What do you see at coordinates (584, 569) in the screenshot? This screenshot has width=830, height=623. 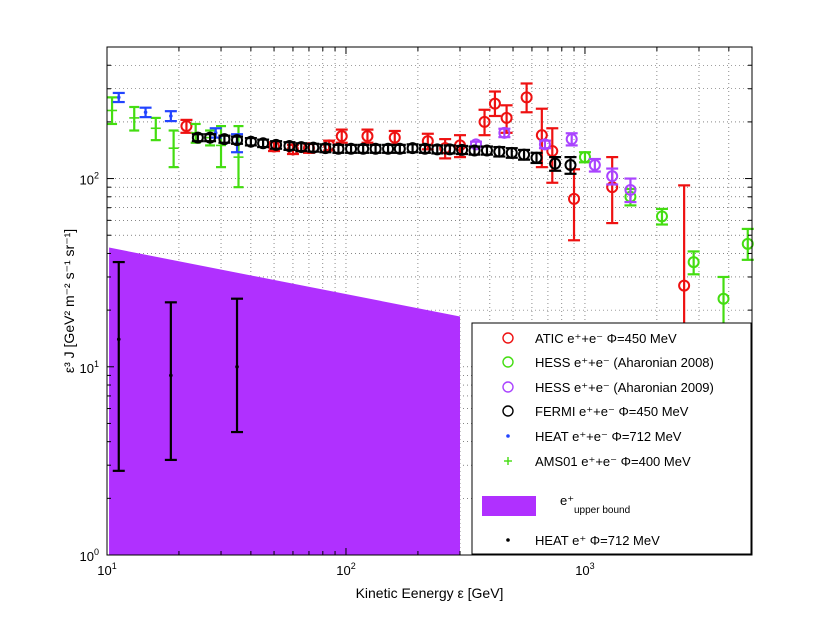 I see `x-tick-label: 10³` at bounding box center [584, 569].